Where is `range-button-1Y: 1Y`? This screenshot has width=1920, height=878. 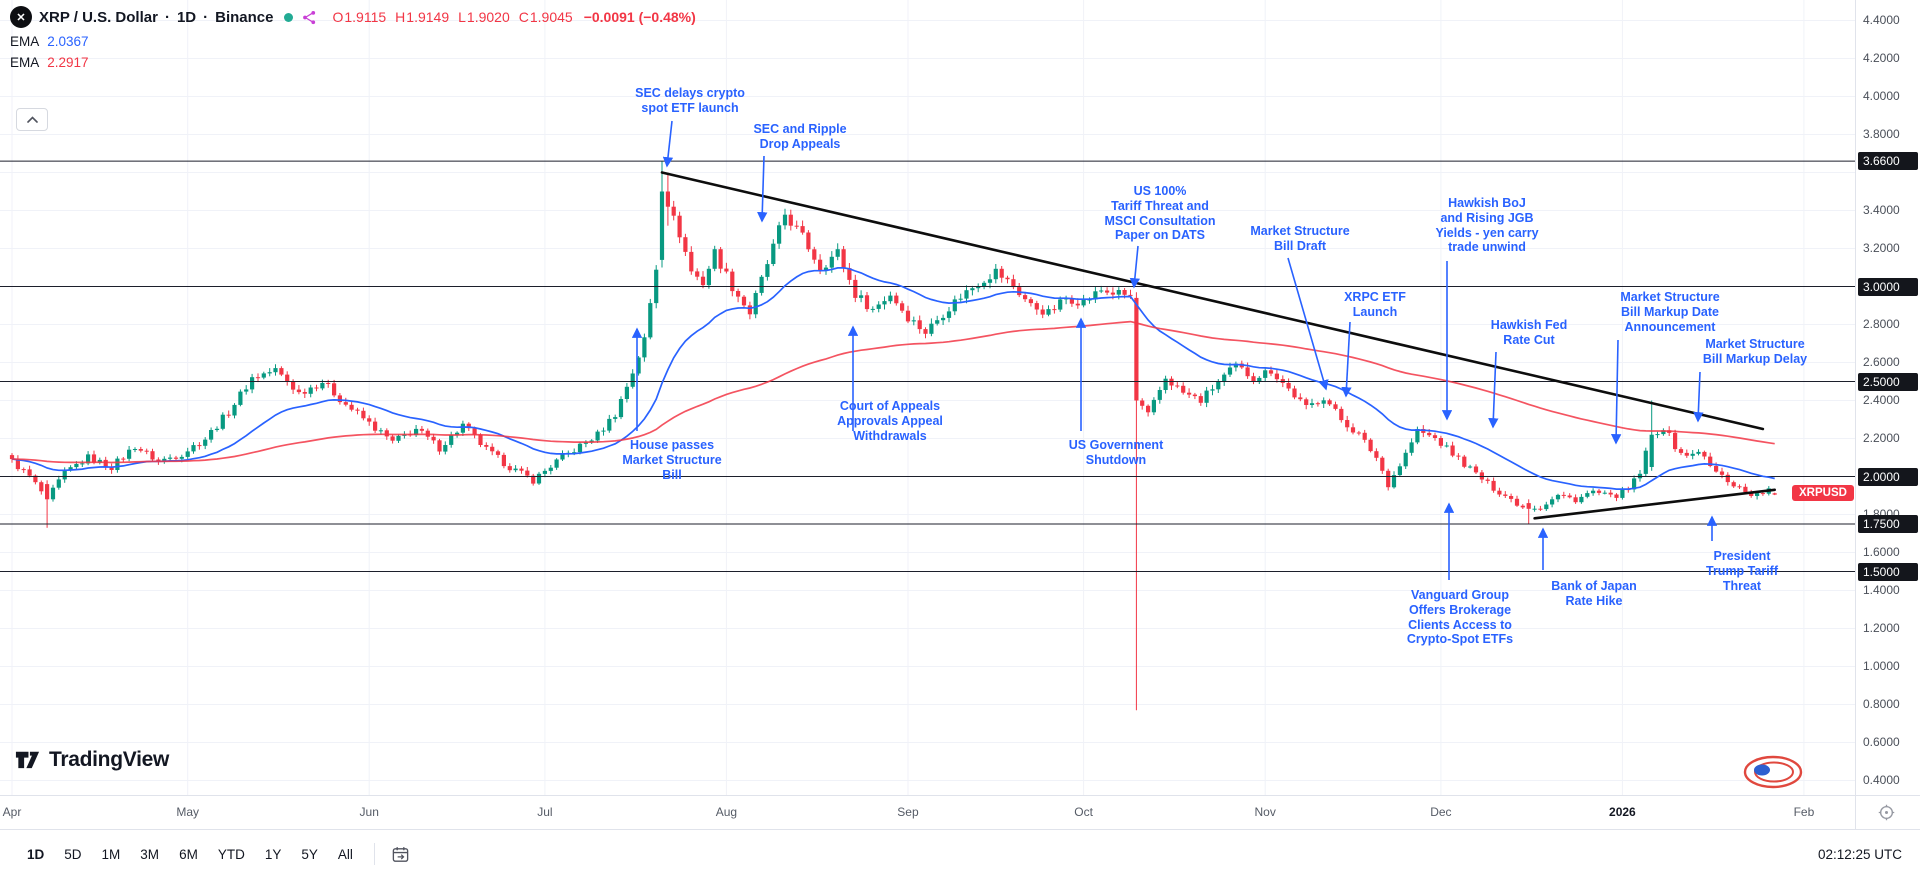 range-button-1Y: 1Y is located at coordinates (273, 854).